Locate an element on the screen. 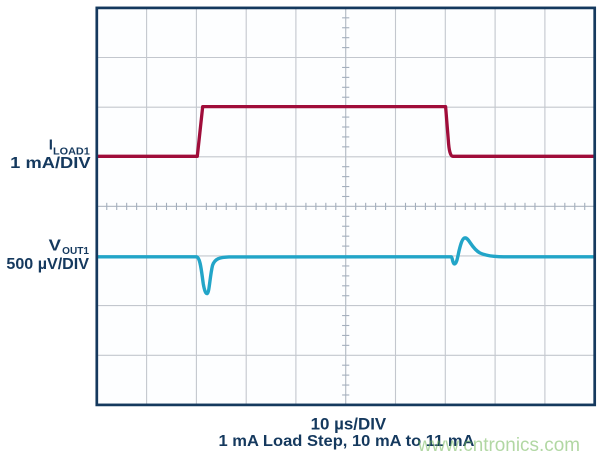  svg-text: I is located at coordinates (51, 144).